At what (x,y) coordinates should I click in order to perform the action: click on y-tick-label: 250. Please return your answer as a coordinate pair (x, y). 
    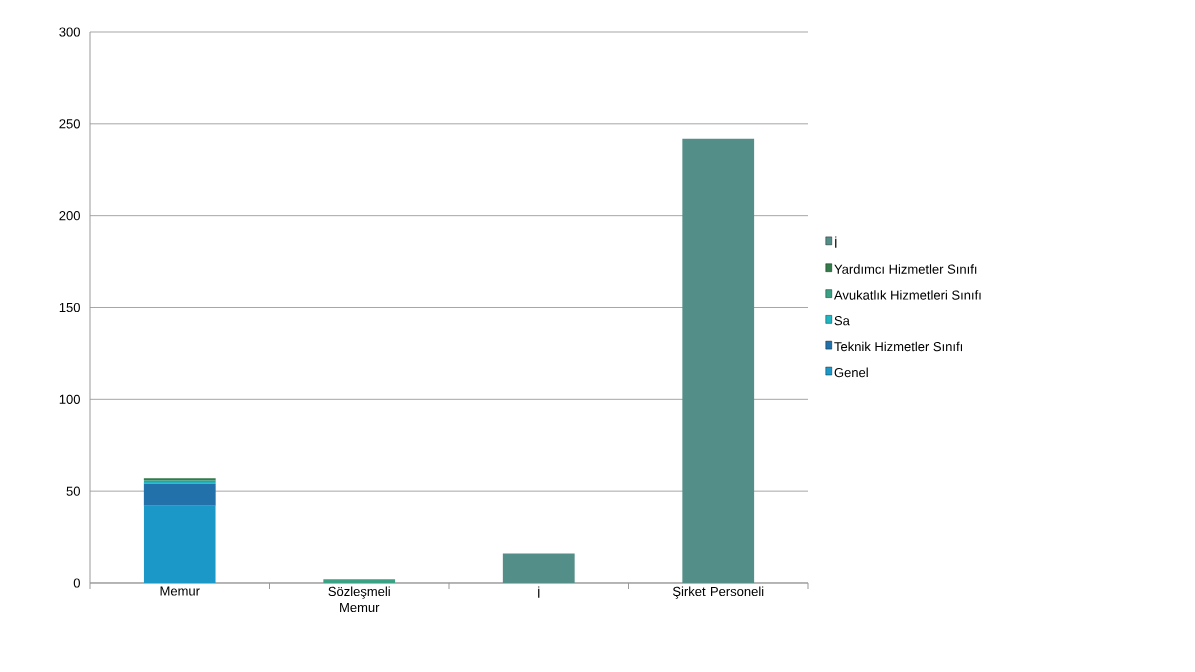
    Looking at the image, I should click on (69, 124).